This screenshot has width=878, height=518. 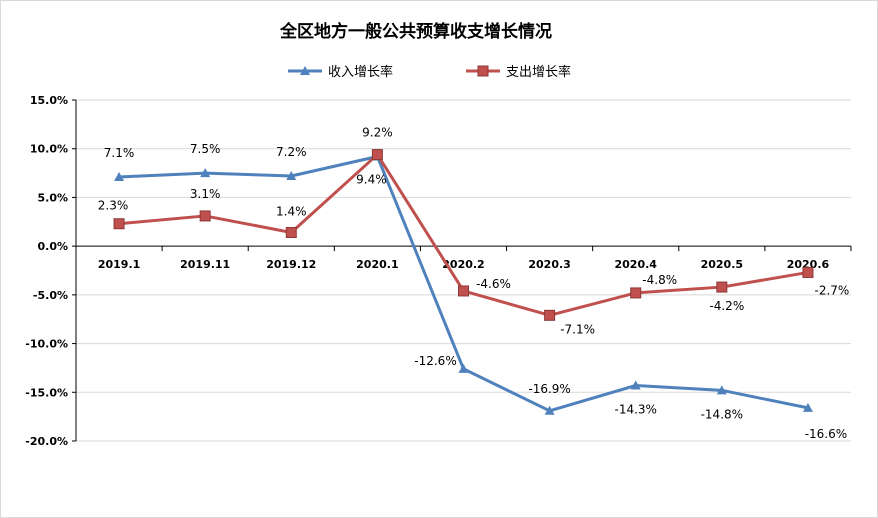 I want to click on x-tick-label: 2020.5, so click(x=722, y=264).